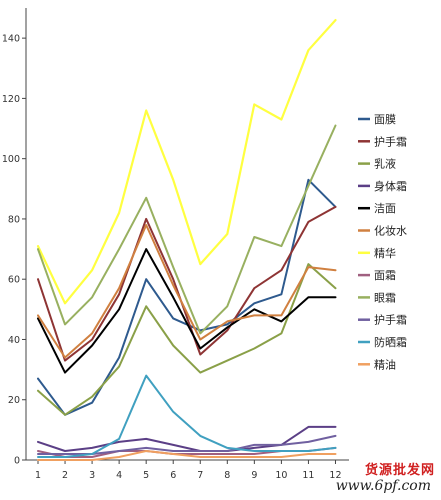  I want to click on y-tick-label: 20, so click(14, 400).